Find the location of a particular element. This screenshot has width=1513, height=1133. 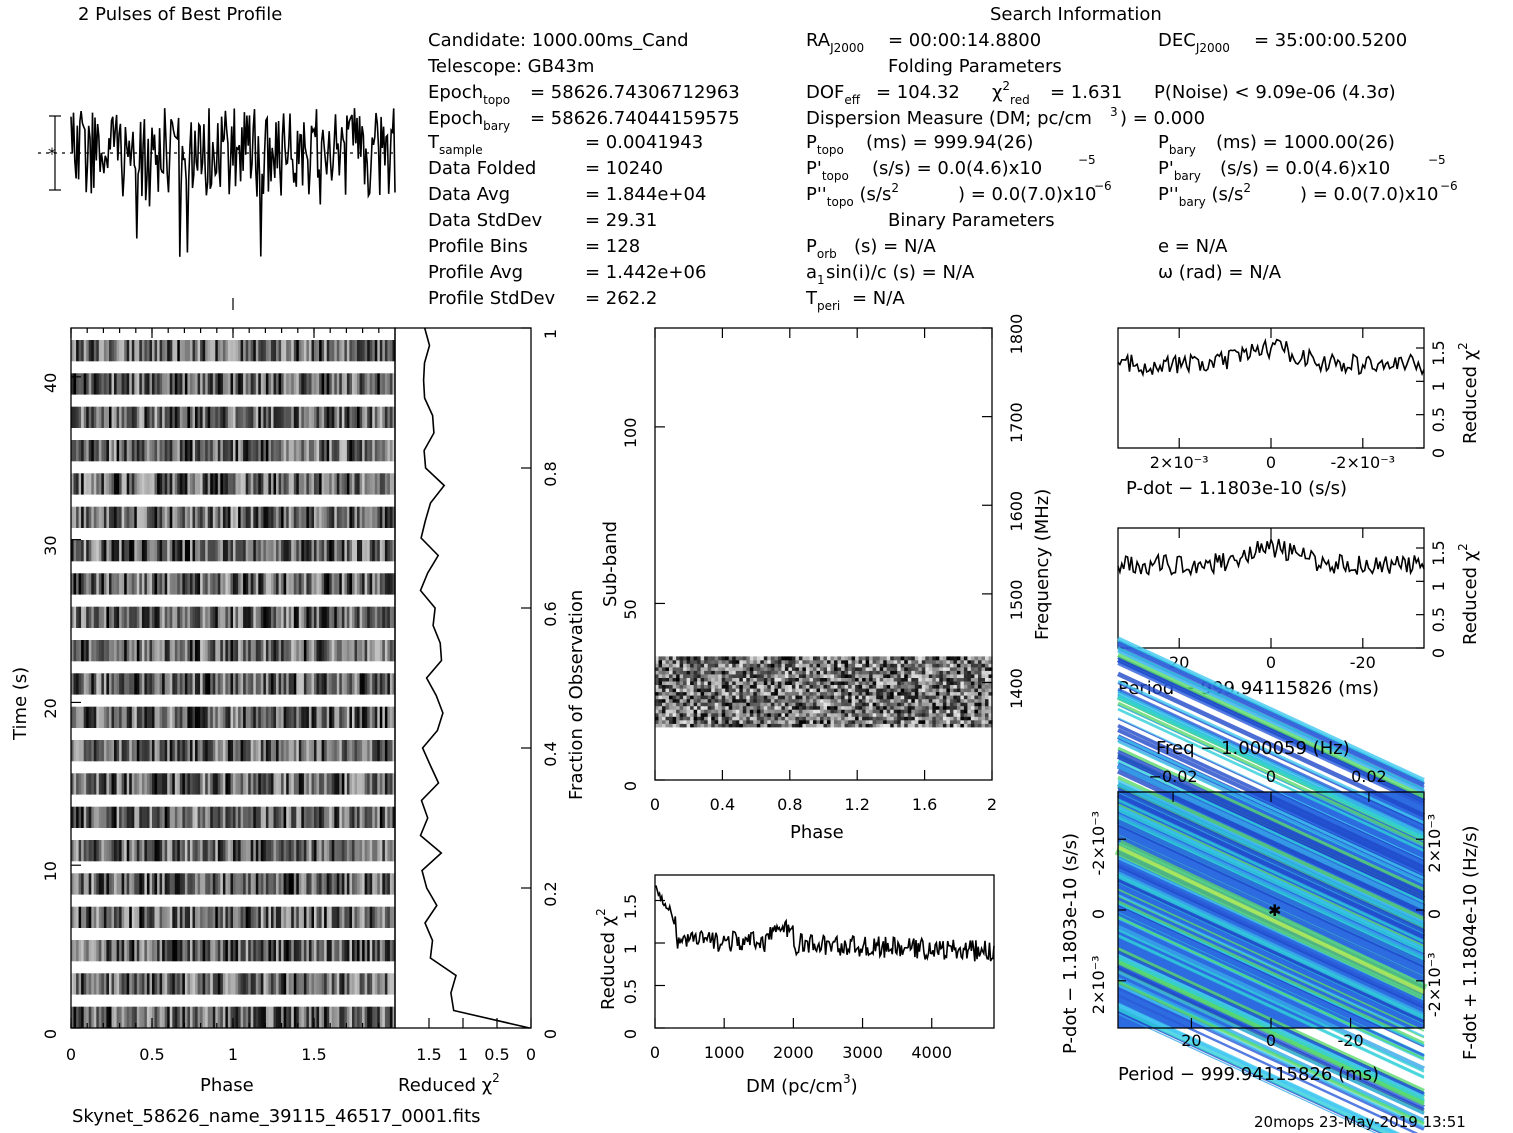

redchi-label-pr: Reduced χ2 is located at coordinates (1468, 594).